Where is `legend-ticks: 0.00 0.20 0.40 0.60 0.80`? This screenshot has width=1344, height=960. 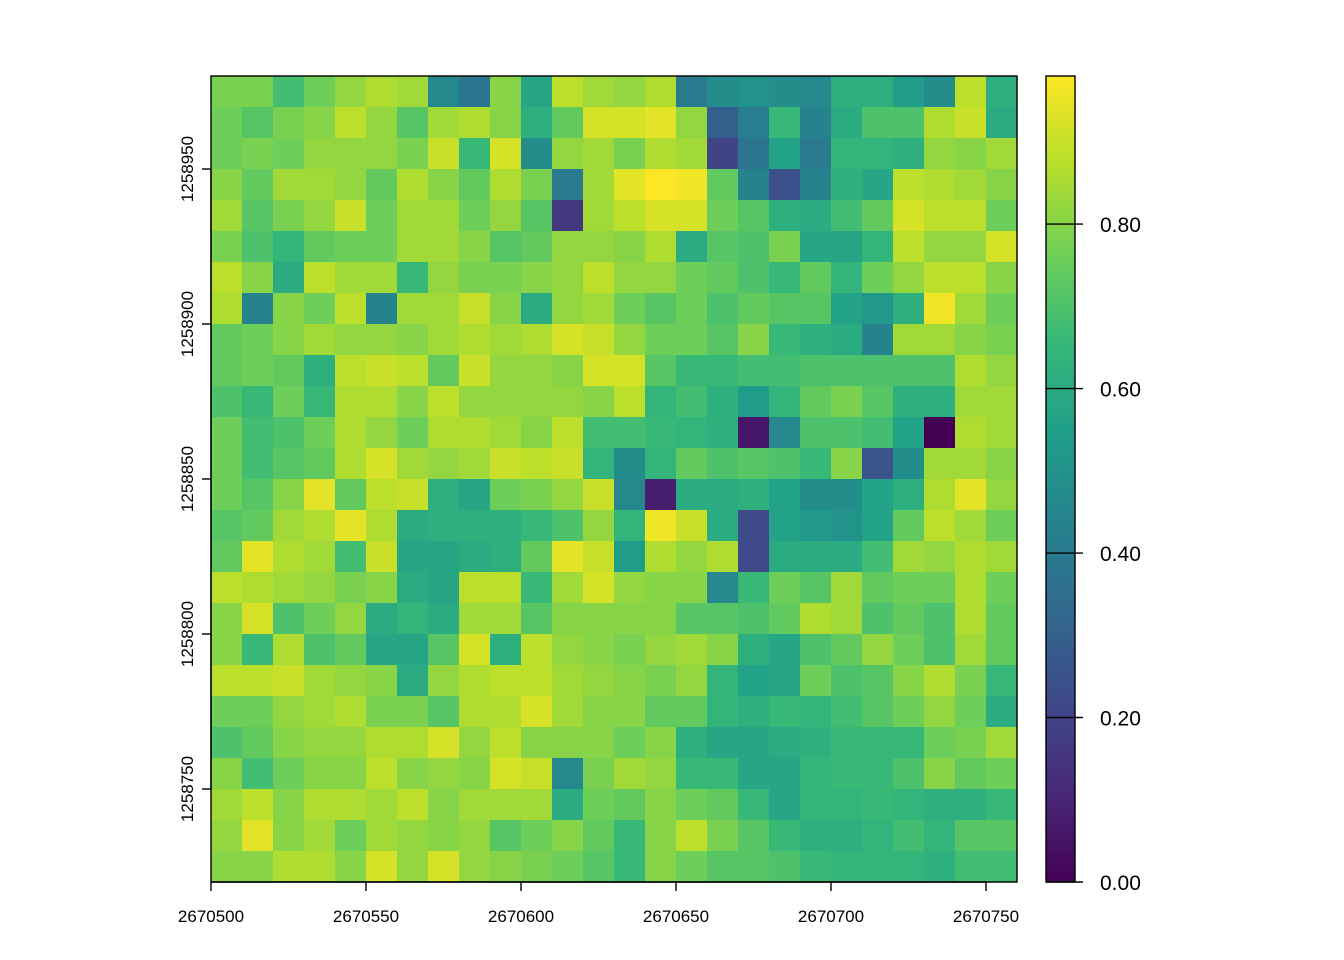
legend-ticks: 0.00 0.20 0.40 0.60 0.80 is located at coordinates (1093, 554).